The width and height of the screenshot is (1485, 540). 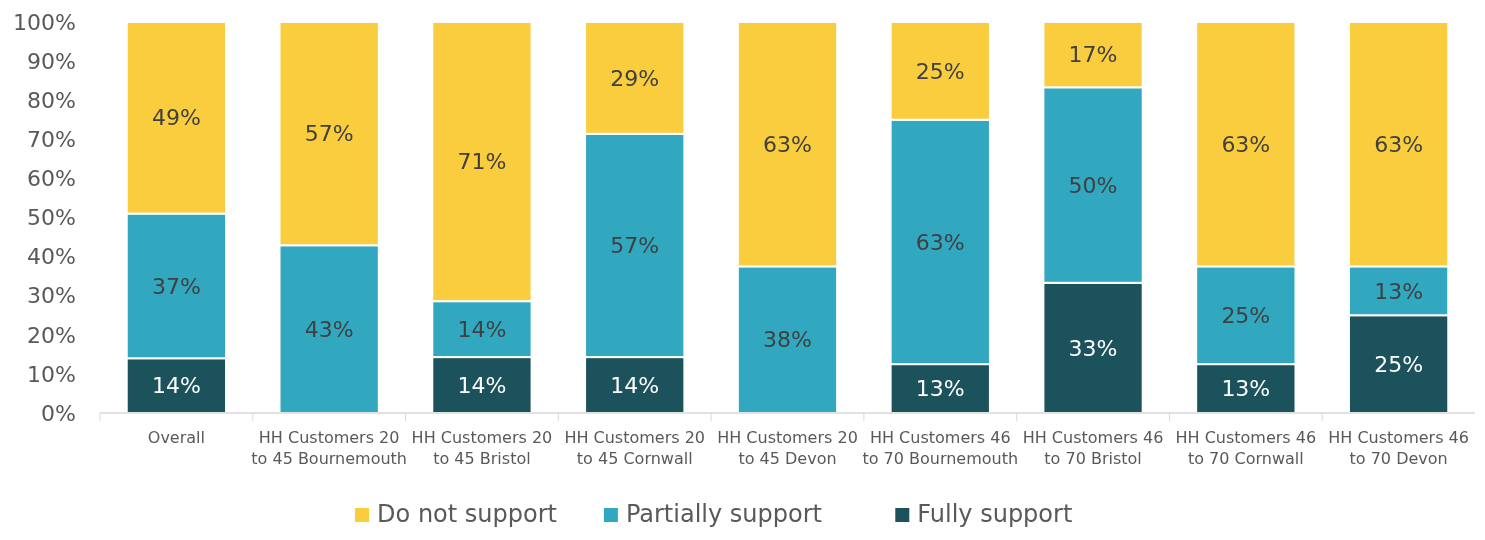 I want to click on data-label: 49%, so click(x=176, y=118).